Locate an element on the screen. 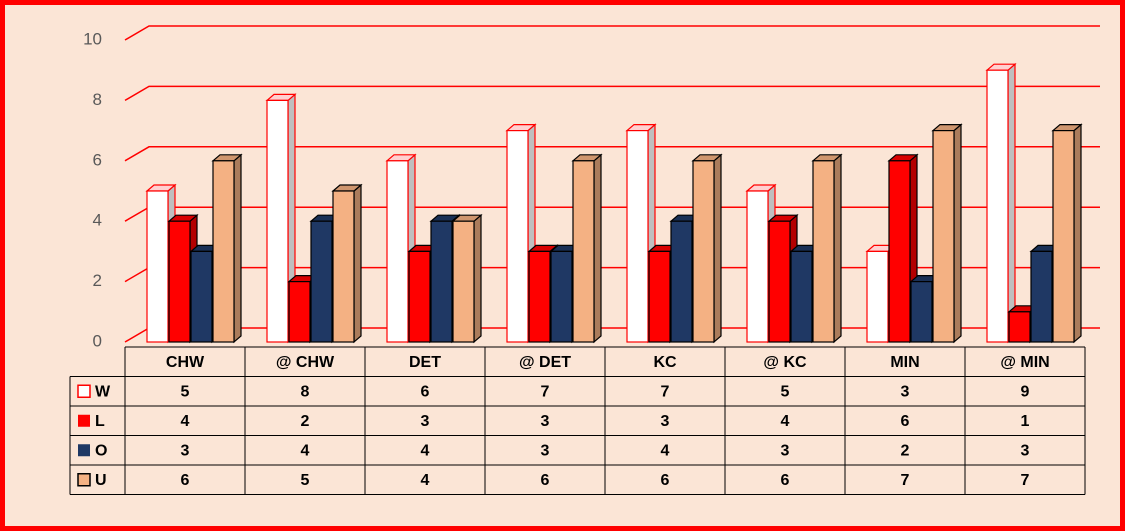 The height and width of the screenshot is (531, 1125). legend-label: U is located at coordinates (101, 480).